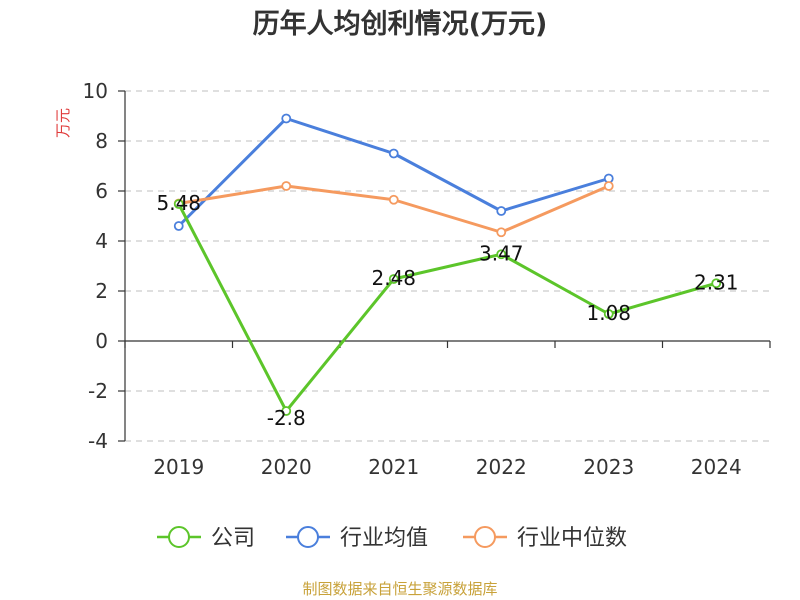 Image resolution: width=800 pixels, height=600 pixels. Describe the element at coordinates (608, 467) in the screenshot. I see `x-tick-label: 2023` at that location.